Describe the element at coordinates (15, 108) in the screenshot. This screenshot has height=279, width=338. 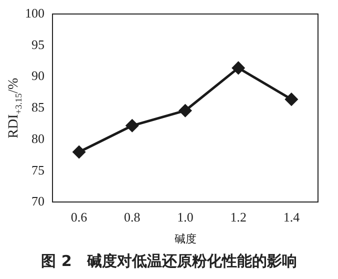
I see `y-axis-title: RDI+3.15/%` at that location.